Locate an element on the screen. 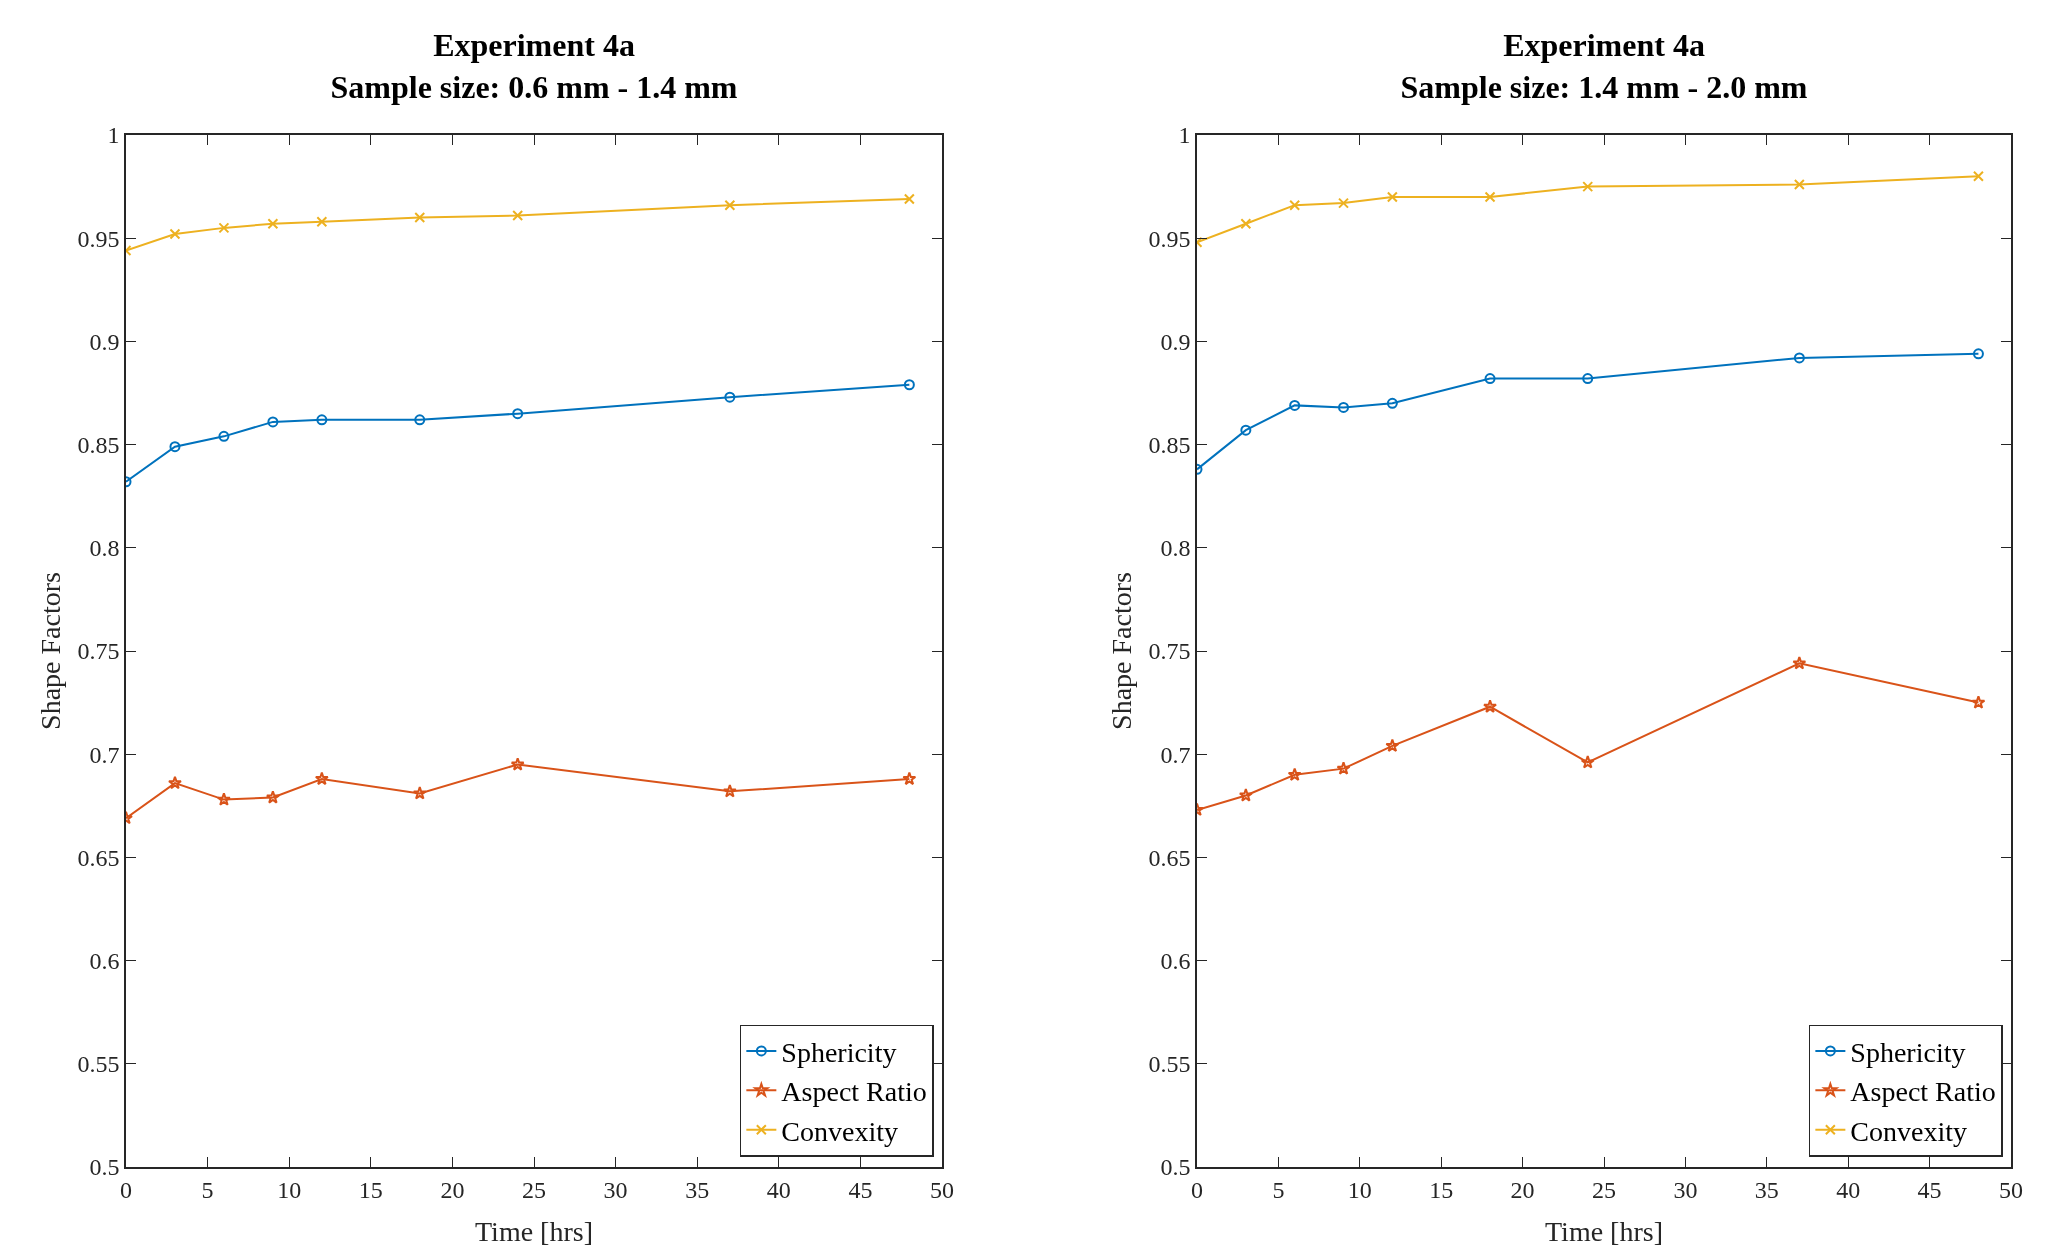 Image resolution: width=2053 pixels, height=1247 pixels. chart-subtitle: Sample size: 1.4 mm - 2.0 mm is located at coordinates (1604, 86).